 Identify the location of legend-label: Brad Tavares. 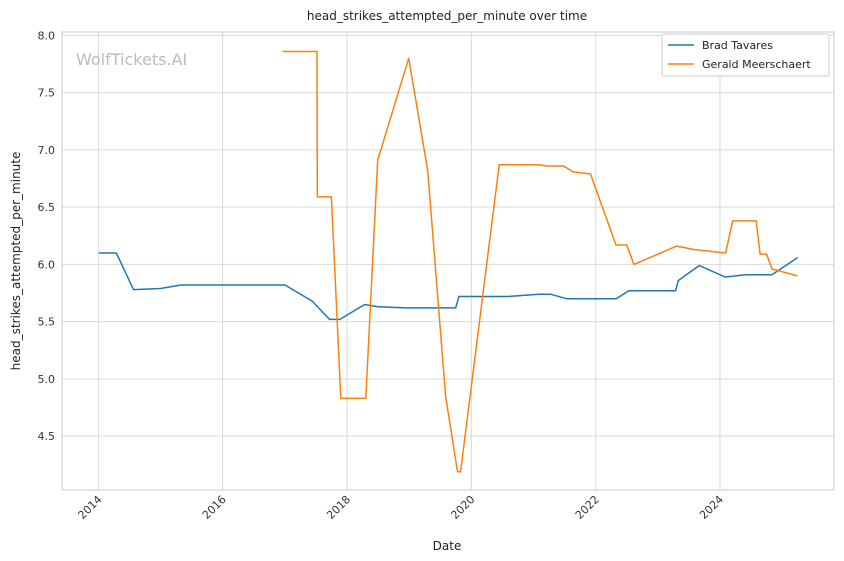
(737, 45).